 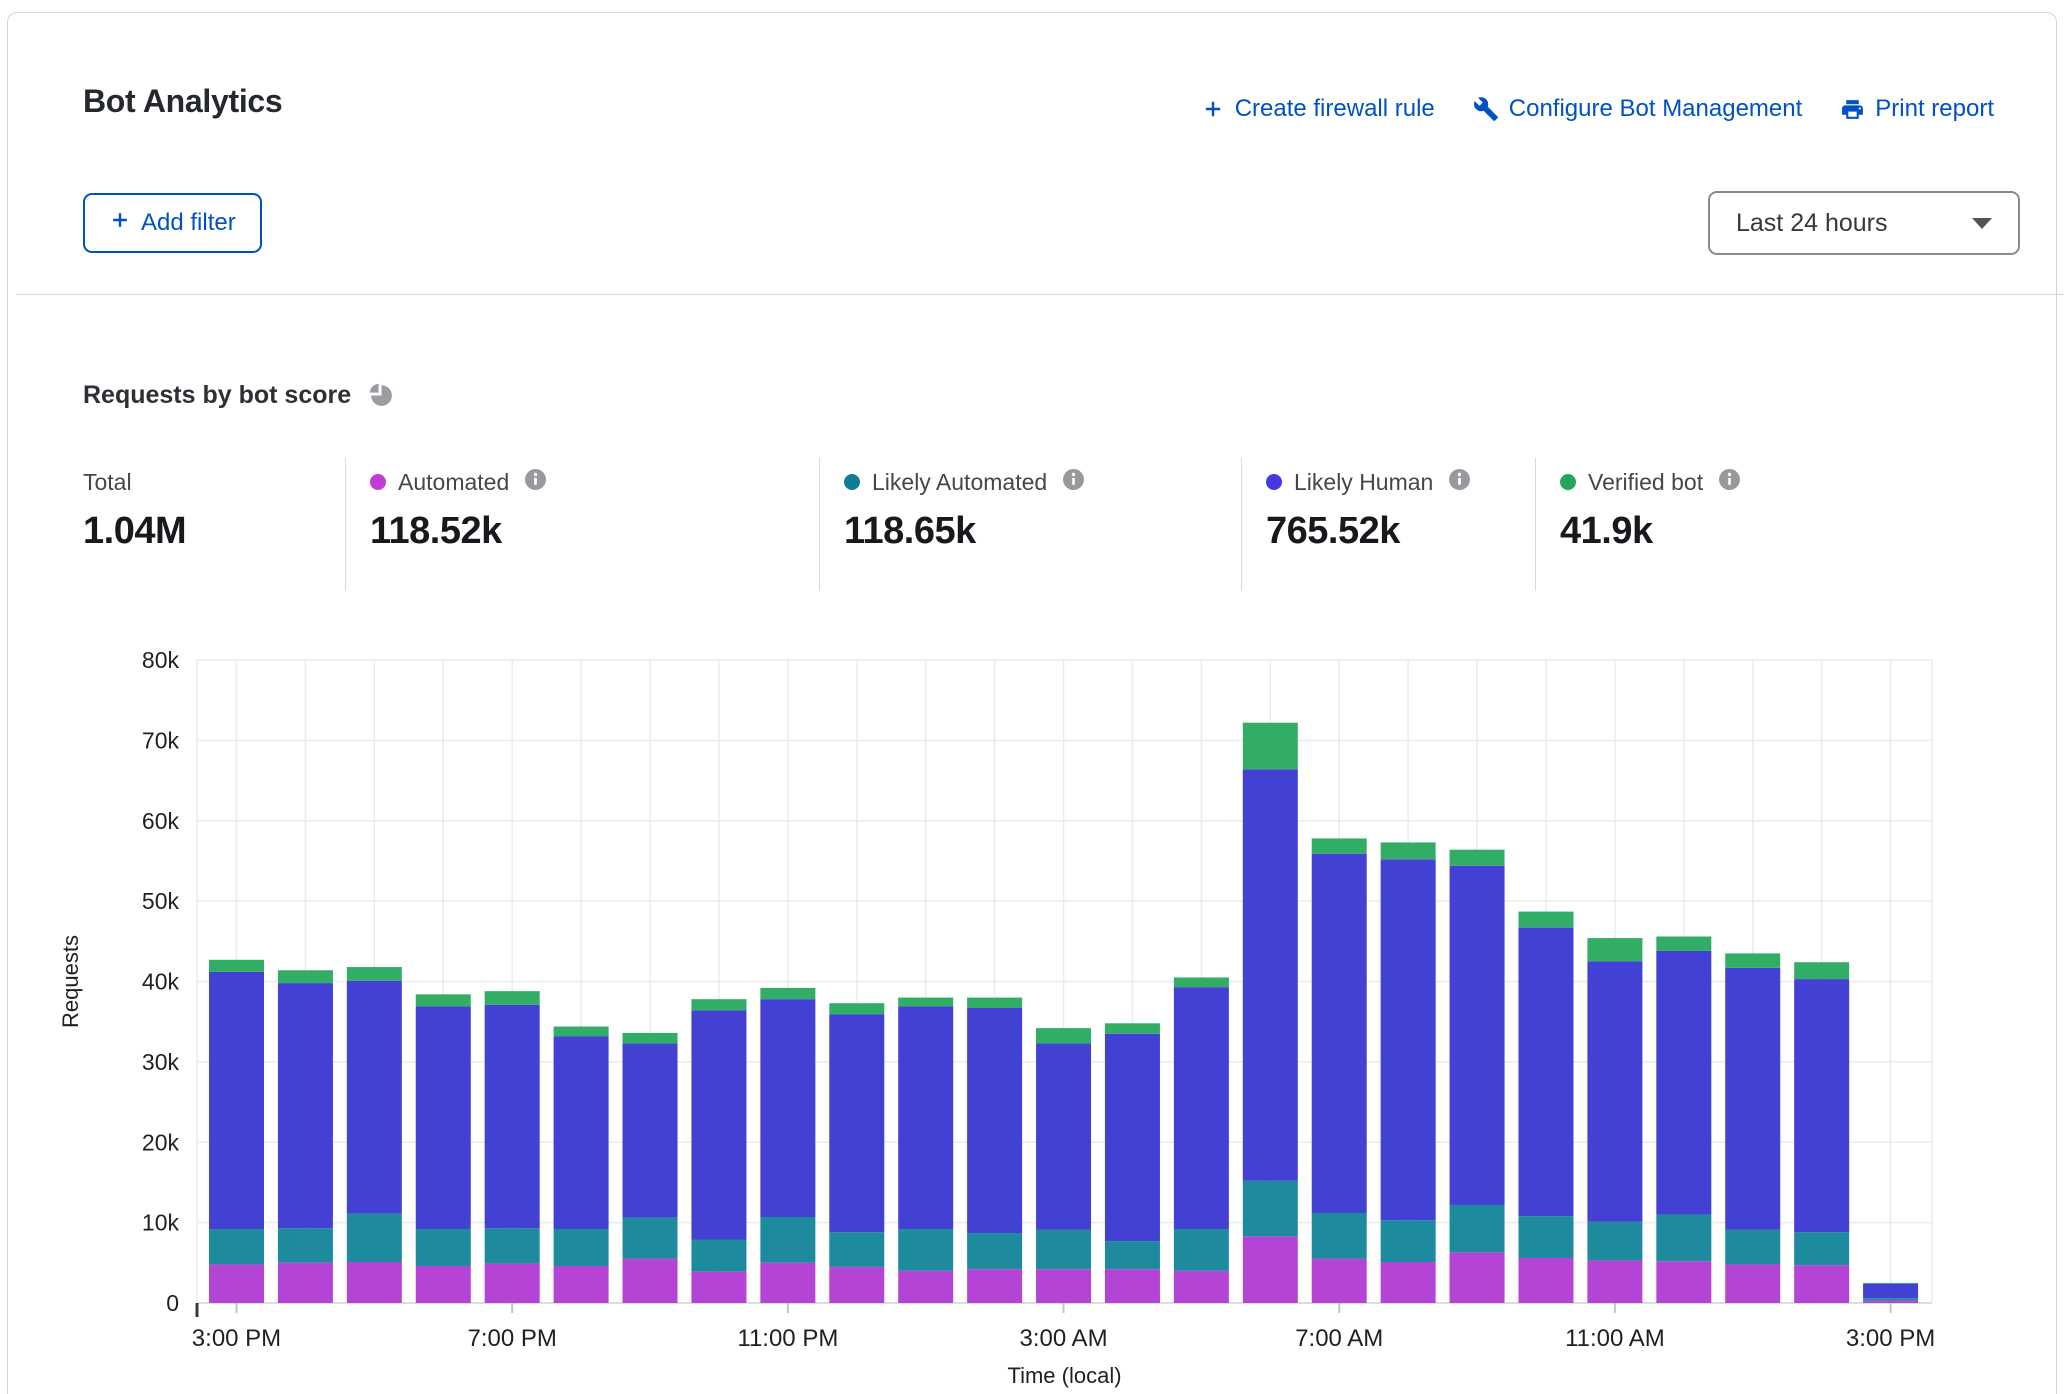 I want to click on print-report-link: Print report, so click(x=1917, y=109).